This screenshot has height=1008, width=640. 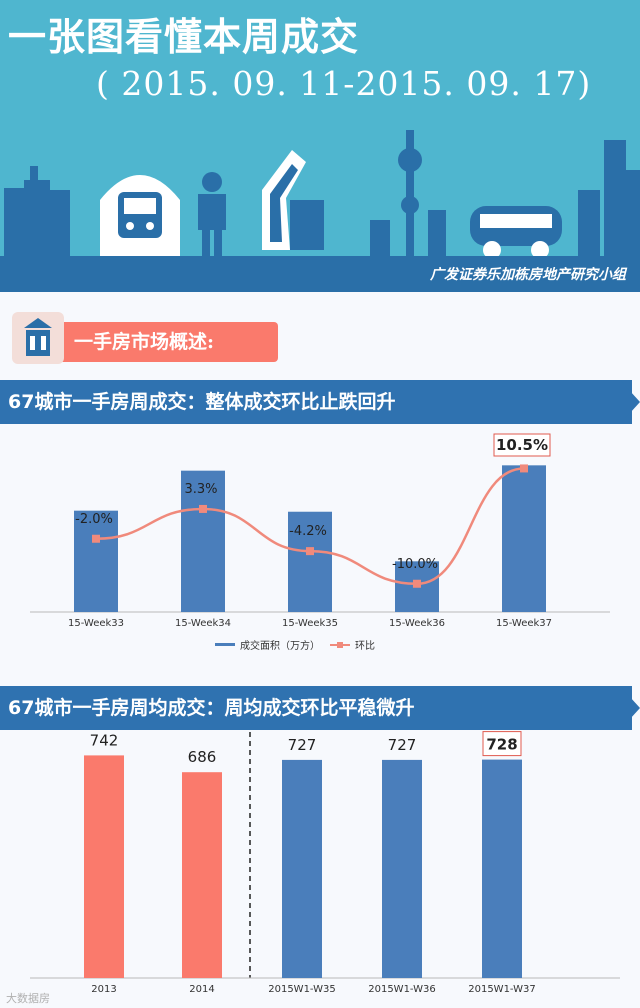 What do you see at coordinates (417, 623) in the screenshot?
I see `x-tick-label: 15-Week36` at bounding box center [417, 623].